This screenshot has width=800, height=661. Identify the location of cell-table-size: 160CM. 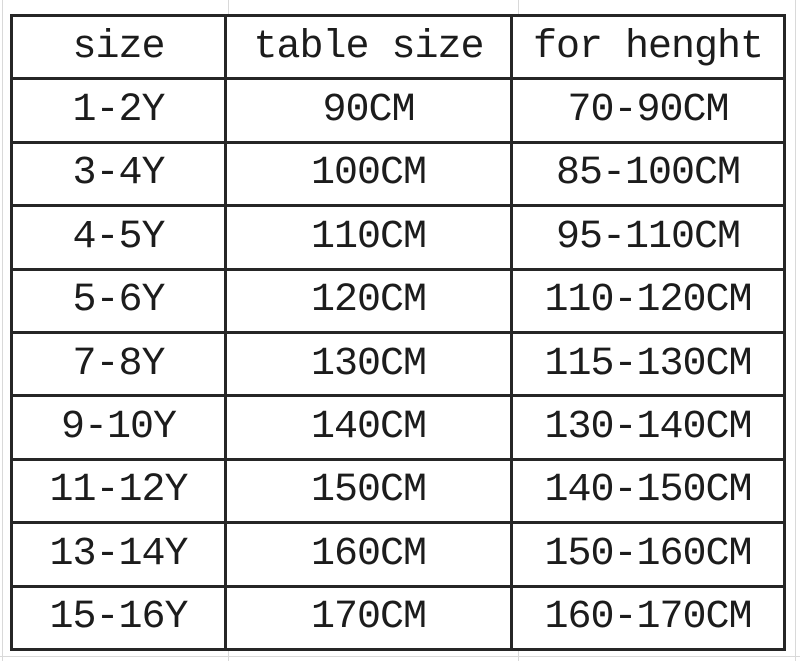
(368, 554).